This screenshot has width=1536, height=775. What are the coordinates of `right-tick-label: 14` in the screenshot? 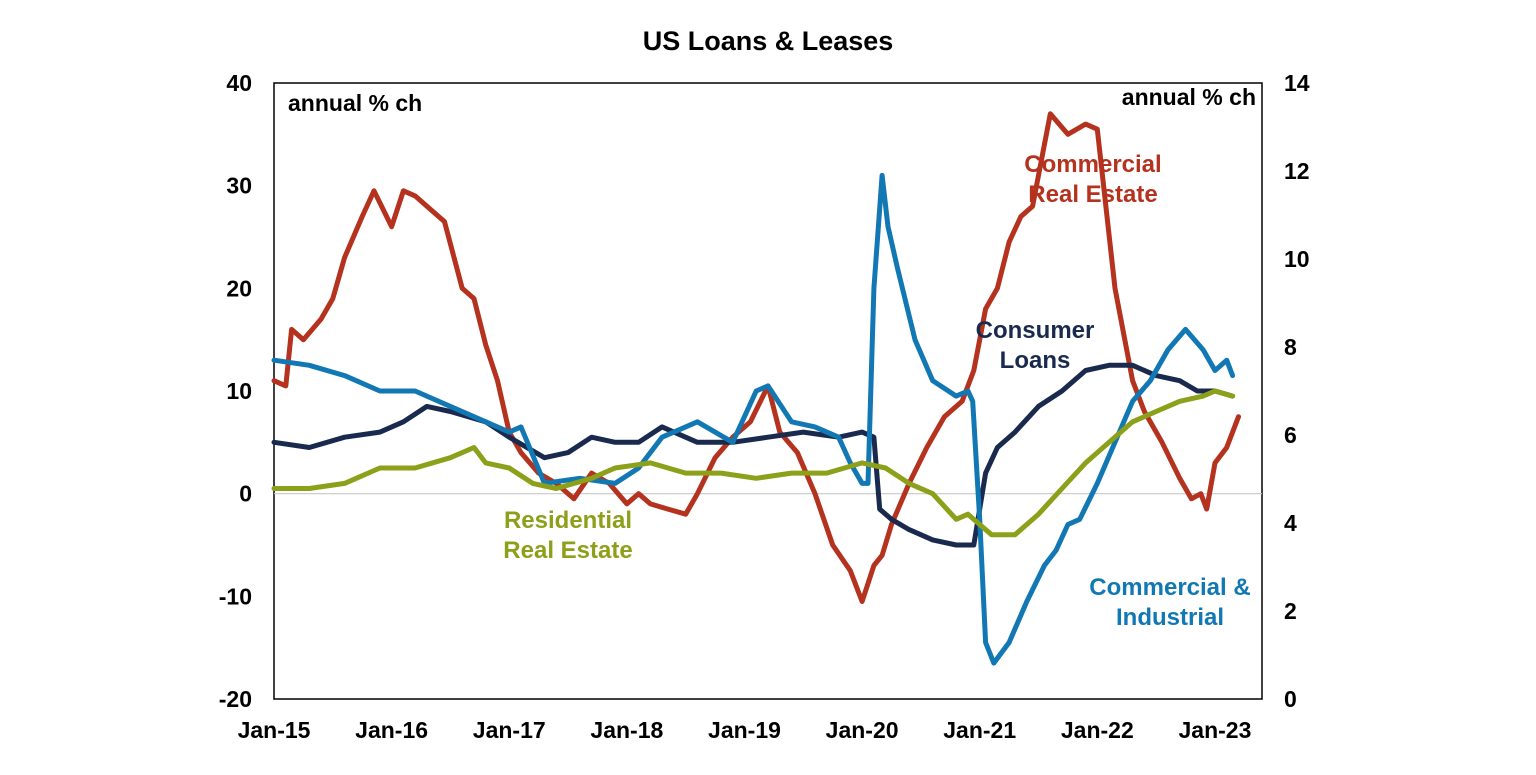 It's located at (1297, 83).